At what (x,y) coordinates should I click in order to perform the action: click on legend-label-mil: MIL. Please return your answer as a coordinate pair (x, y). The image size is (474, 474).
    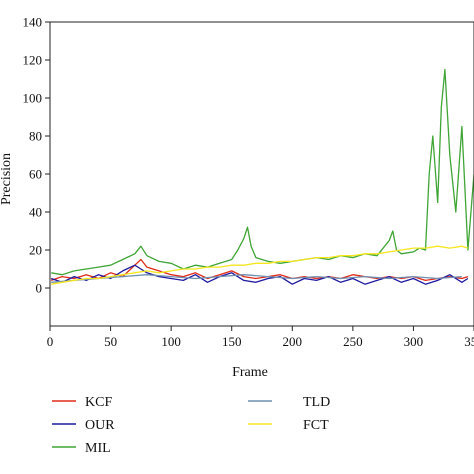
    Looking at the image, I should click on (98, 448).